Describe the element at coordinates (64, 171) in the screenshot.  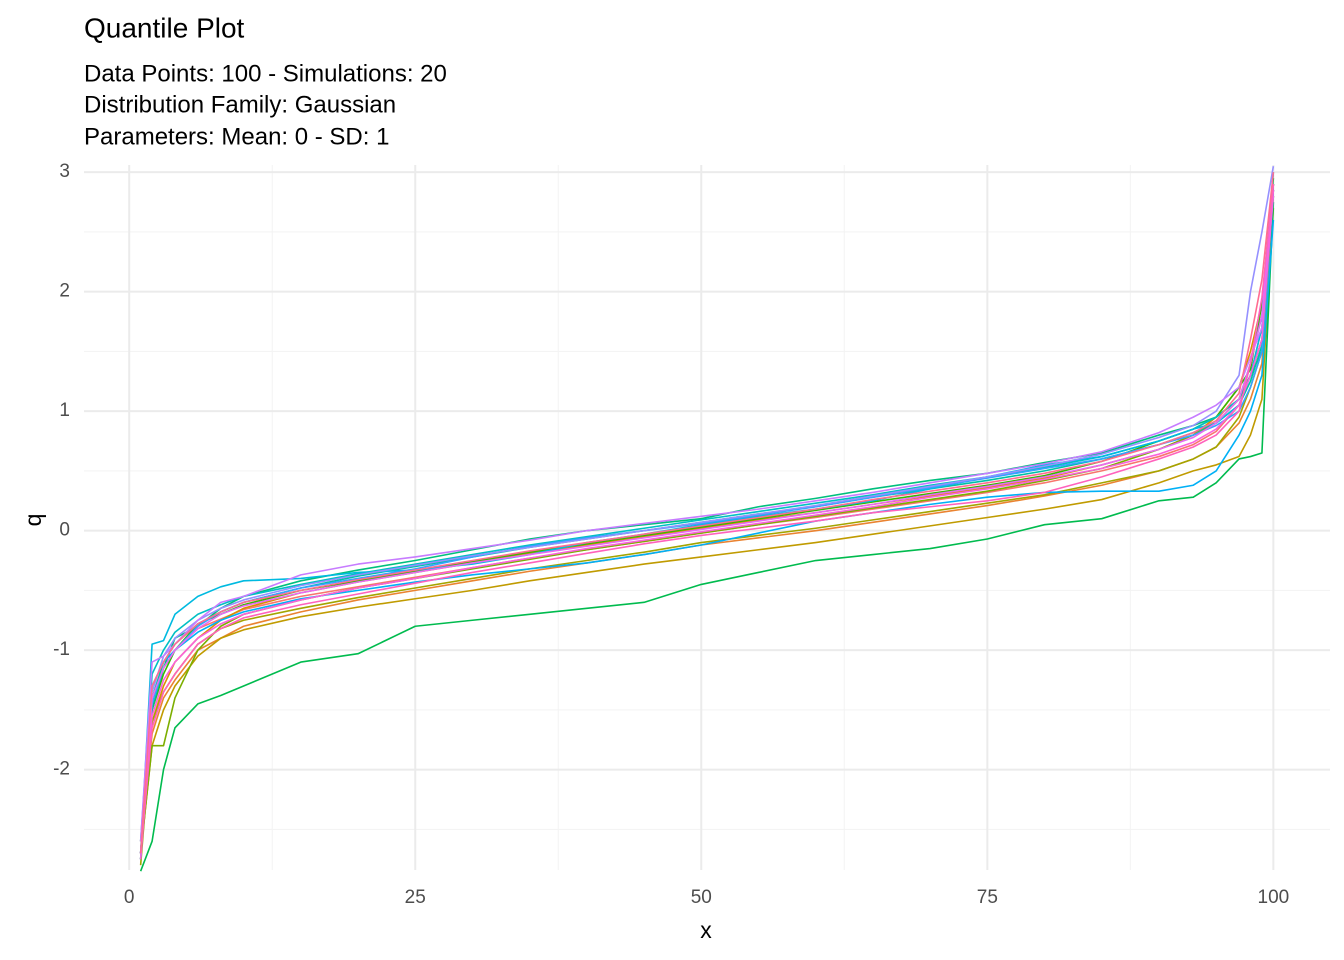
I see `y-tick-label: 3` at that location.